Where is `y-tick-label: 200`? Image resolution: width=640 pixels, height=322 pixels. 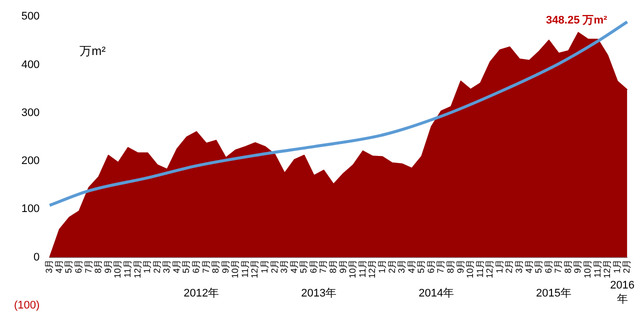 y-tick-label: 200 is located at coordinates (30, 161).